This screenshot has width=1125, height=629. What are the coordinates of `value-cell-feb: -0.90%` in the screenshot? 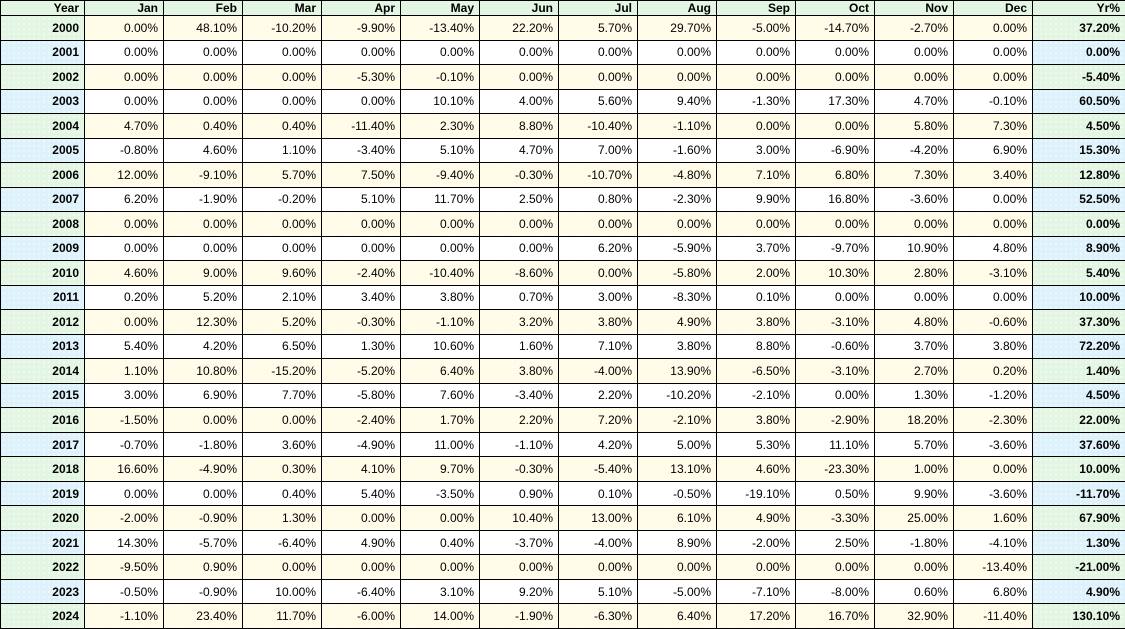 It's located at (203, 591).